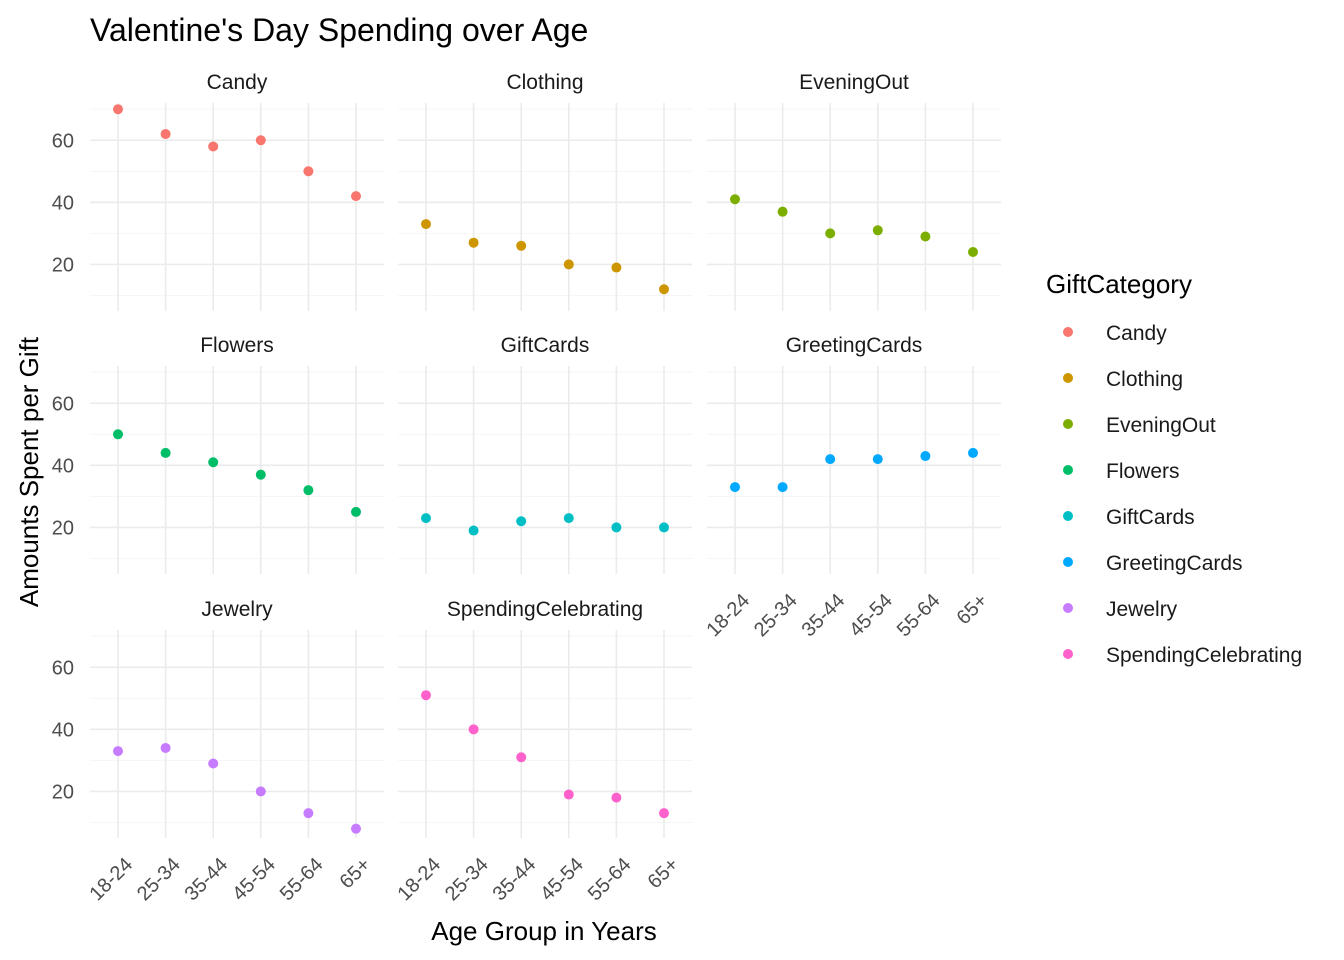 This screenshot has width=1344, height=960. What do you see at coordinates (1068, 608) in the screenshot?
I see `legend-swatch-jewelry` at bounding box center [1068, 608].